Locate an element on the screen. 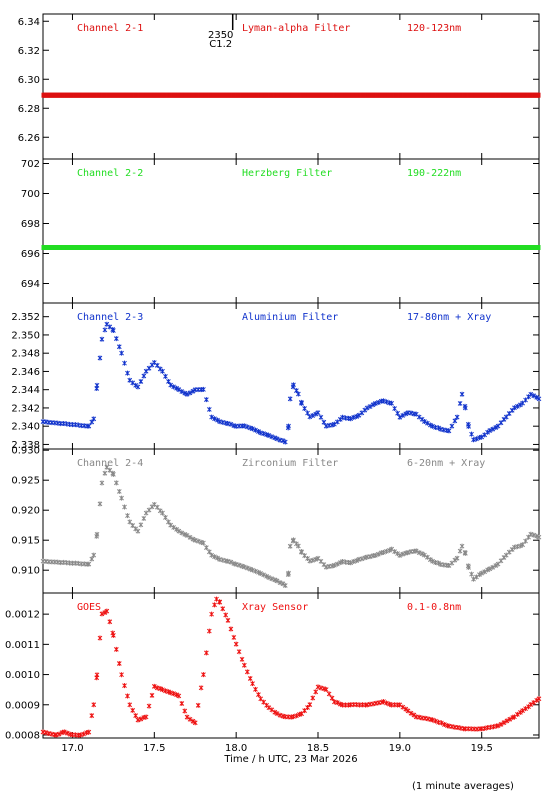  panel-label: 0.1-0.8nm is located at coordinates (434, 607).